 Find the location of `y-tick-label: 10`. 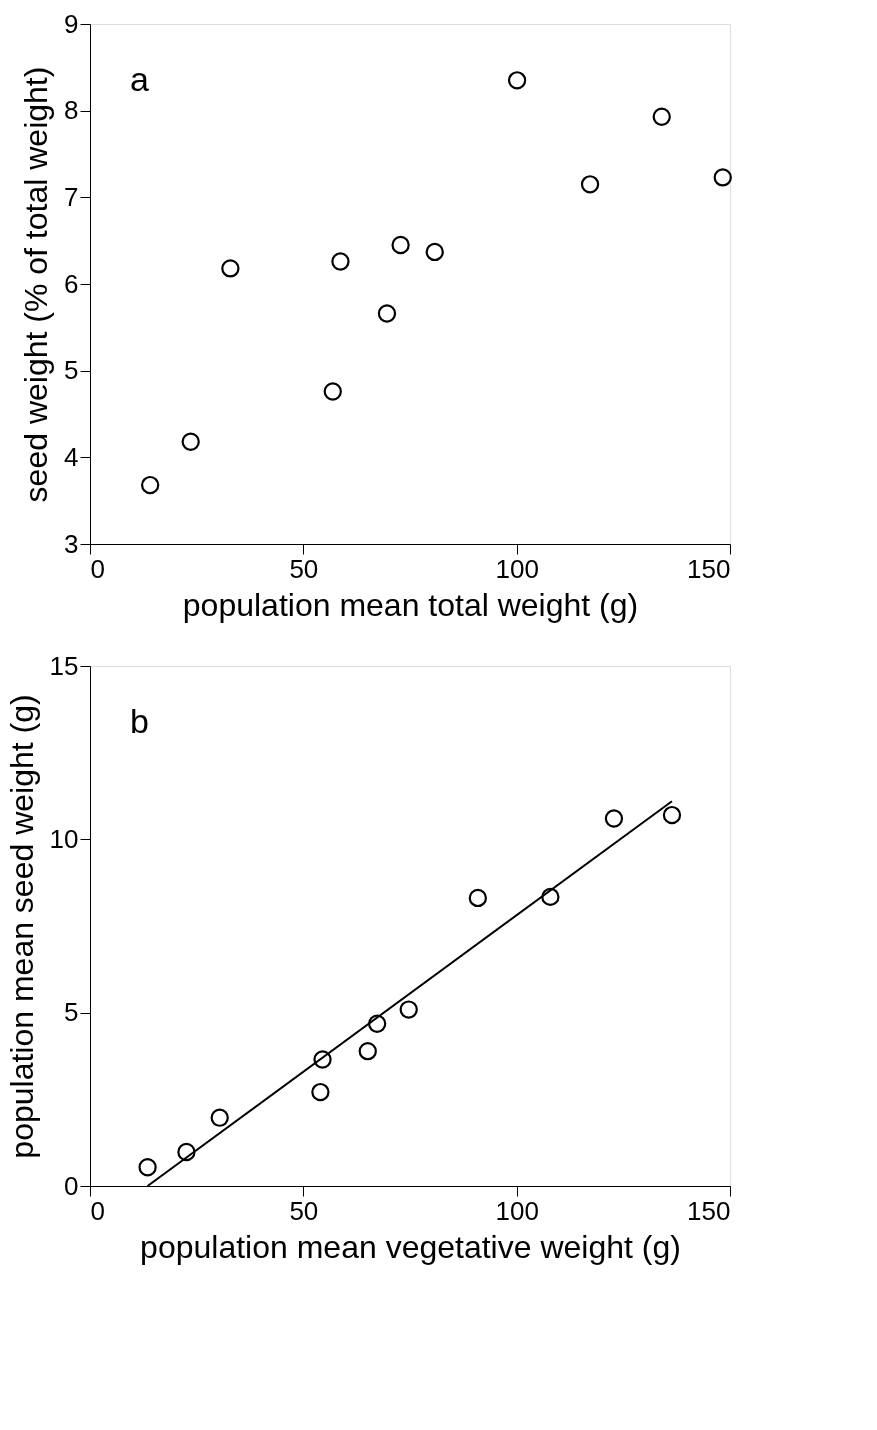

y-tick-label: 10 is located at coordinates (64, 838).